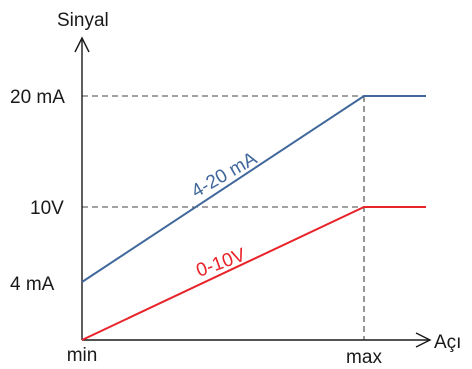 This screenshot has height=369, width=472. I want to click on y-tick-4ma: 4 mA, so click(32, 284).